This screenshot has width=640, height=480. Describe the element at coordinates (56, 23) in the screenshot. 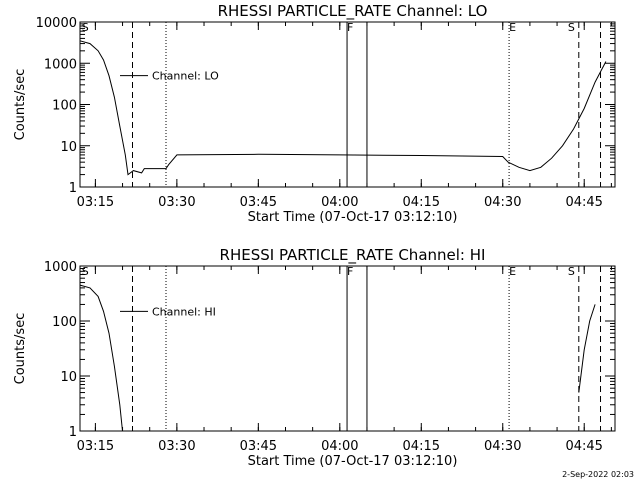

I see `y-tick-label: 10000` at that location.